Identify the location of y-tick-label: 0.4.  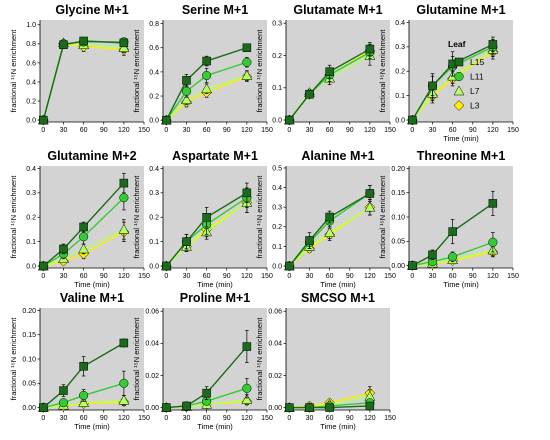
(400, 23).